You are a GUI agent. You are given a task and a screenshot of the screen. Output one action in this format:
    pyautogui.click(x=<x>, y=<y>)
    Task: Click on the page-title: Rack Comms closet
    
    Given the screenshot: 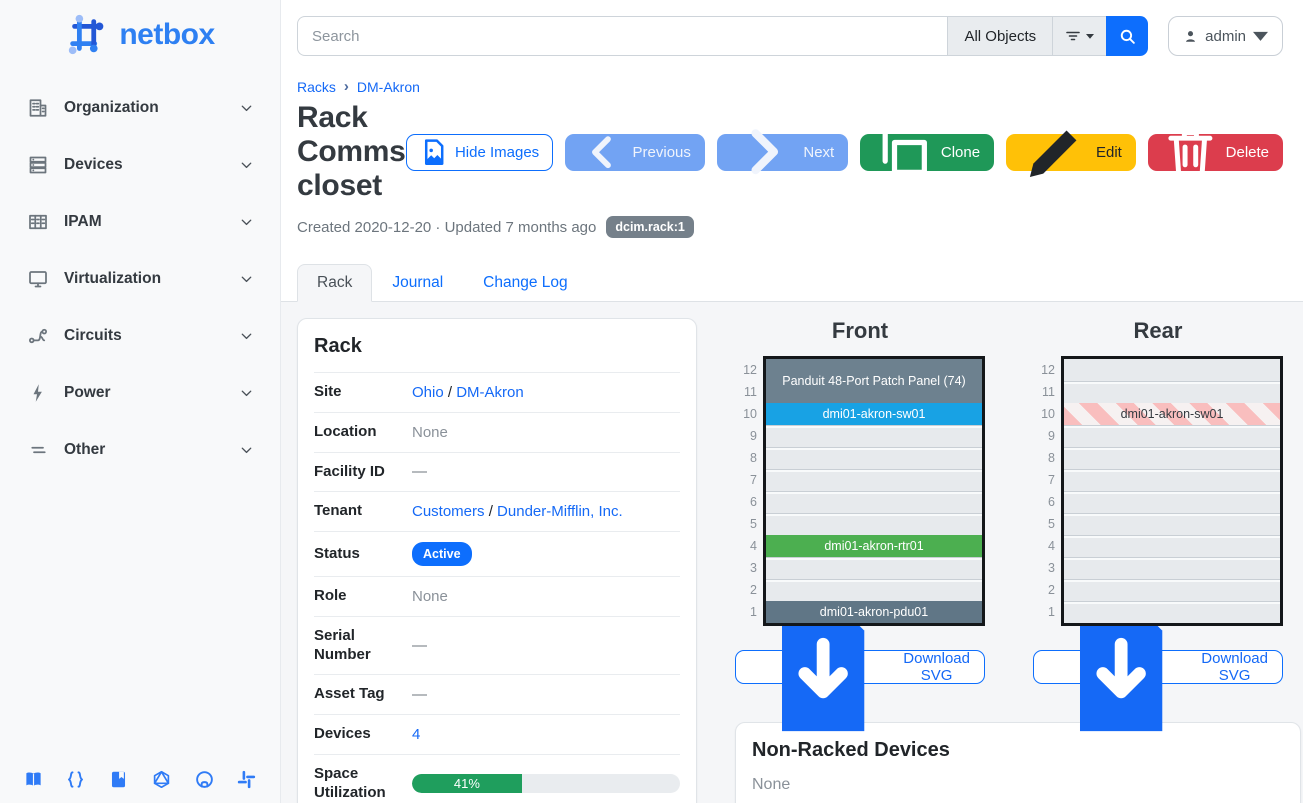 What is the action you would take?
    pyautogui.click(x=351, y=151)
    